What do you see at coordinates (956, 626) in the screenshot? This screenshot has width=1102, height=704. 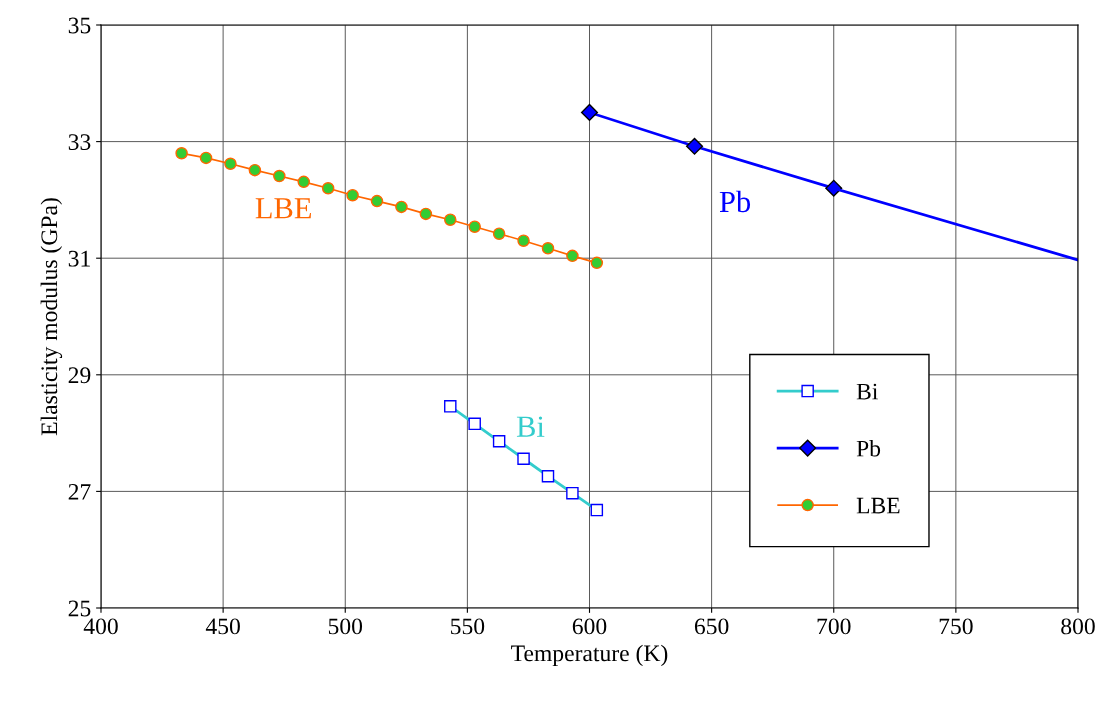 I see `x-tick-label: 750` at bounding box center [956, 626].